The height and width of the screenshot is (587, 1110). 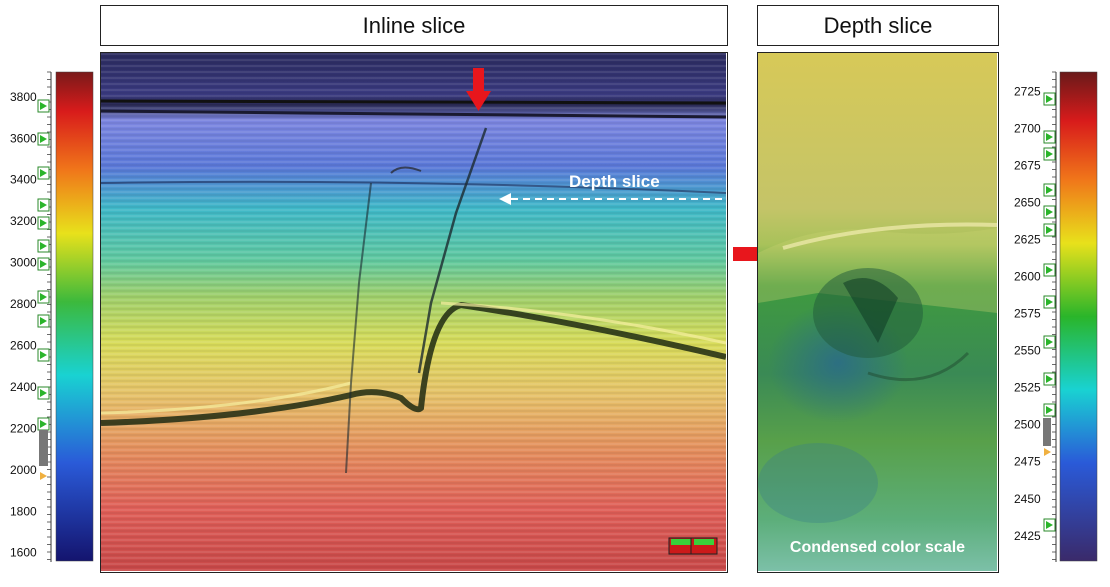 What do you see at coordinates (505, 199) in the screenshot?
I see `depth-slice-arrow-head` at bounding box center [505, 199].